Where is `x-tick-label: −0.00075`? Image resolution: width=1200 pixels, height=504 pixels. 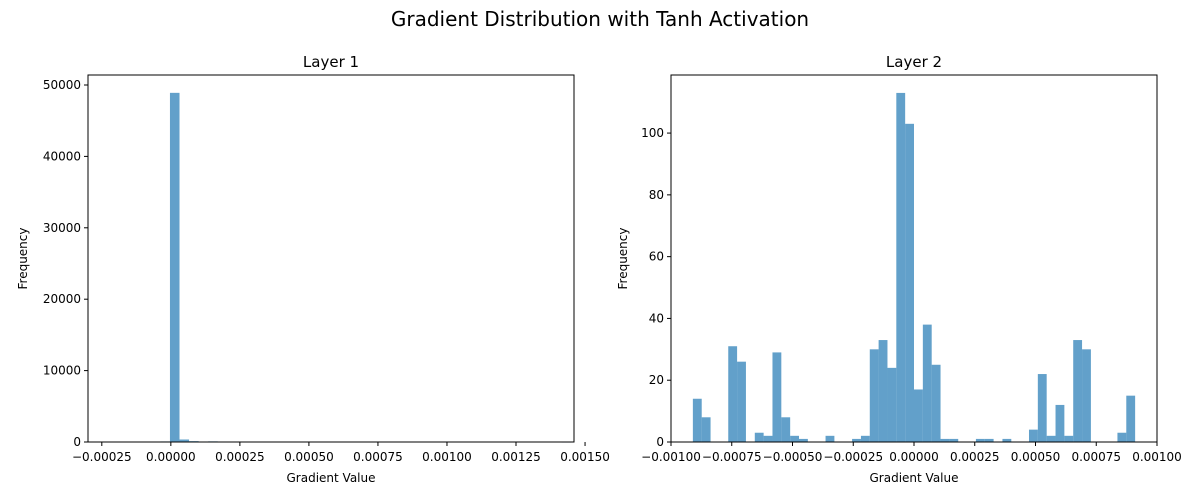
x-tick-label: −0.00075 is located at coordinates (732, 457).